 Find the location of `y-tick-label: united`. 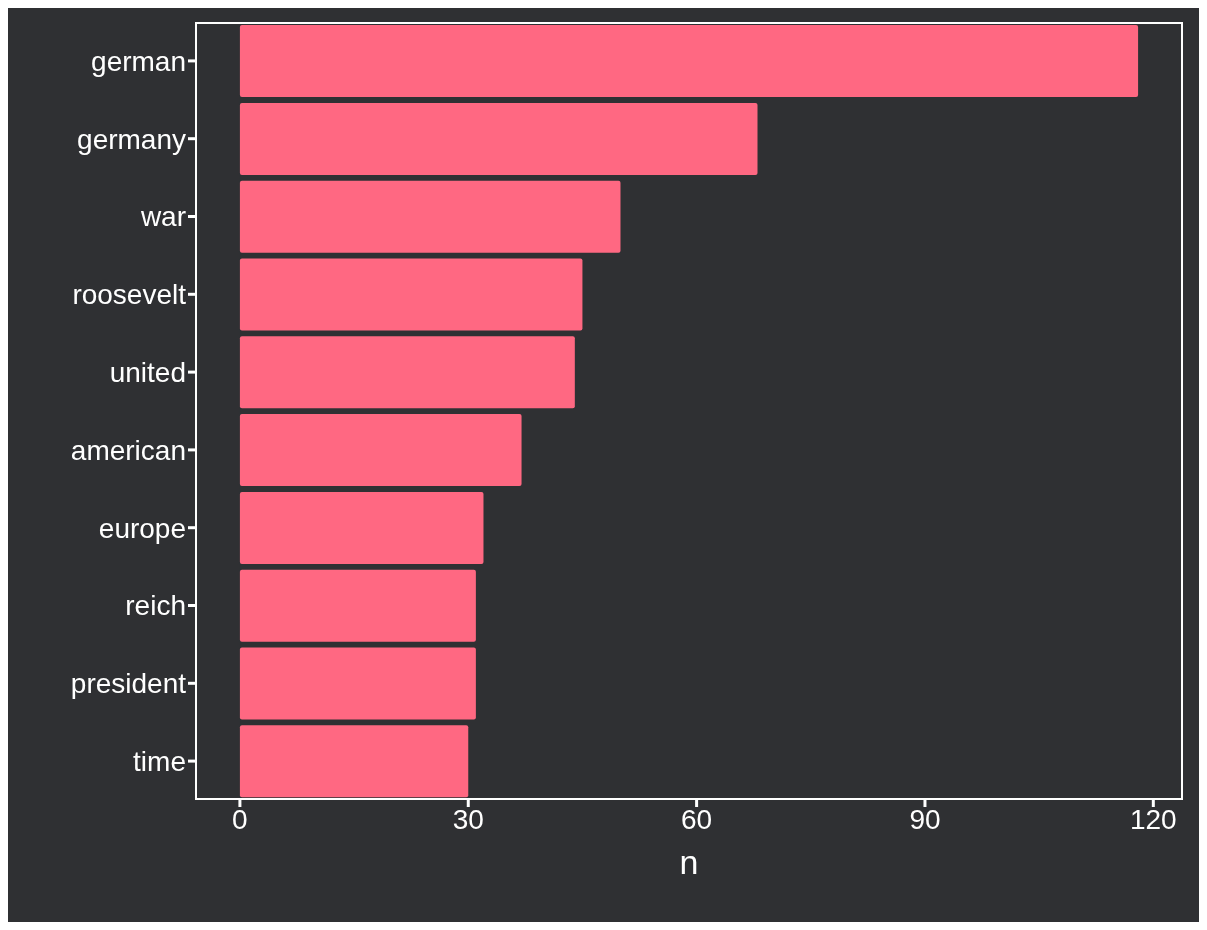

y-tick-label: united is located at coordinates (147, 373).